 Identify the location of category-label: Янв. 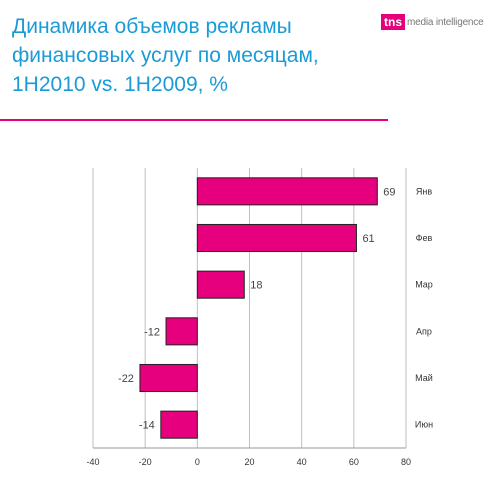
(424, 191).